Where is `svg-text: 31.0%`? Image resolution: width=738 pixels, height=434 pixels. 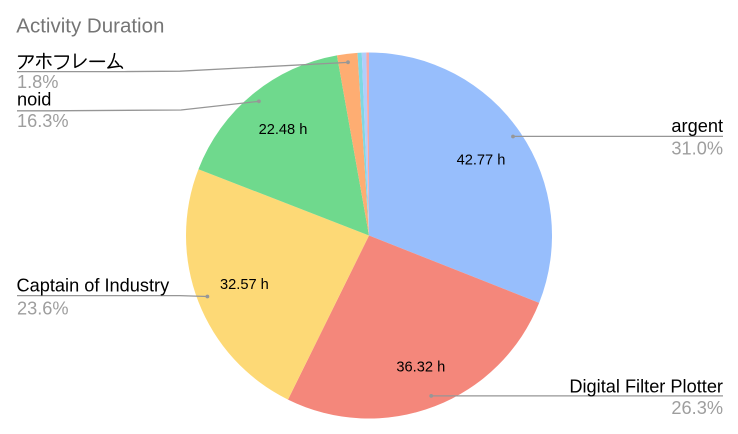 svg-text: 31.0% is located at coordinates (697, 148).